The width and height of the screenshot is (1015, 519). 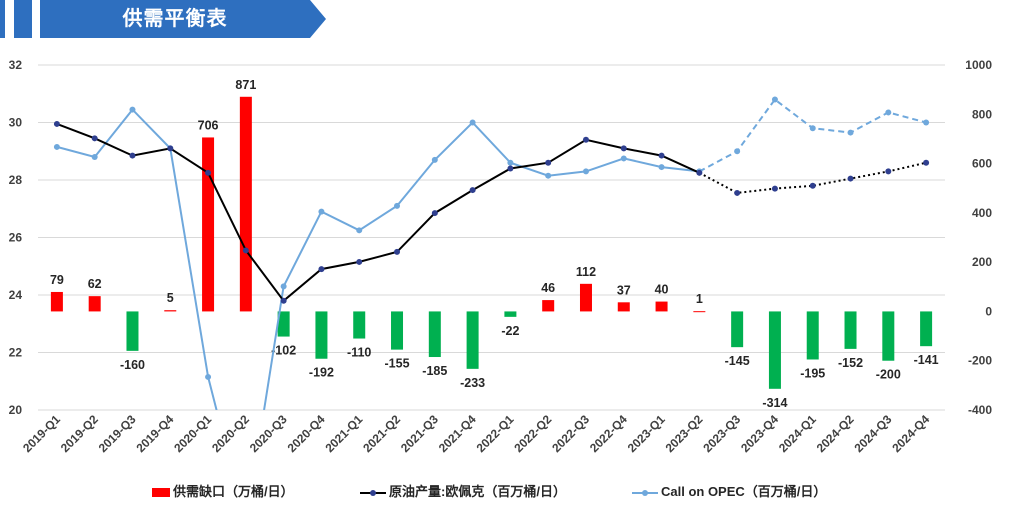 What do you see at coordinates (163, 19) in the screenshot?
I see `banner-shape` at bounding box center [163, 19].